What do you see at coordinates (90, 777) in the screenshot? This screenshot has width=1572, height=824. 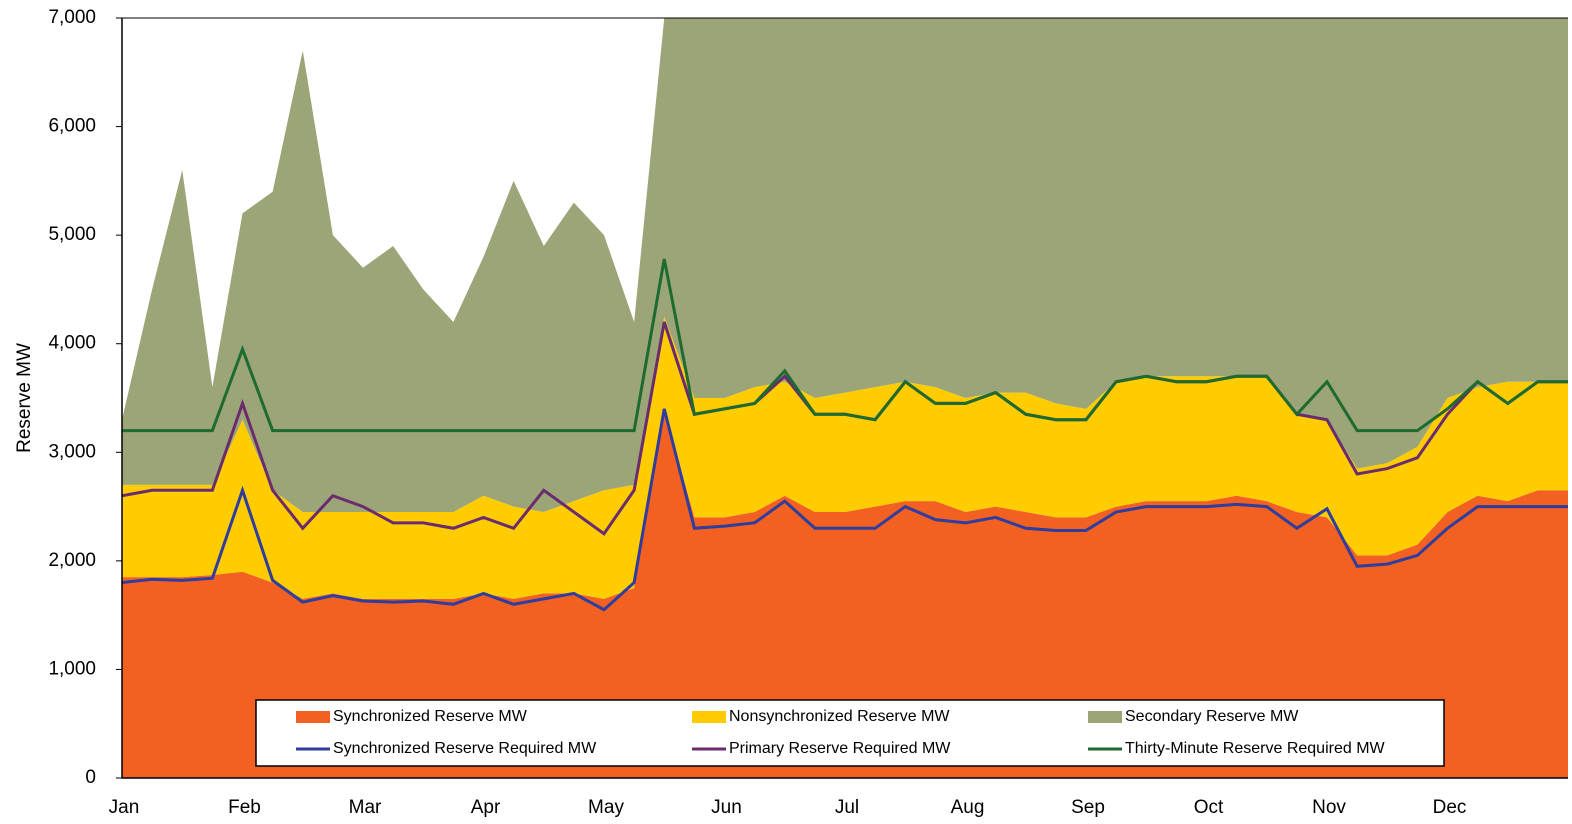 I see `y-tick-label: 0` at bounding box center [90, 777].